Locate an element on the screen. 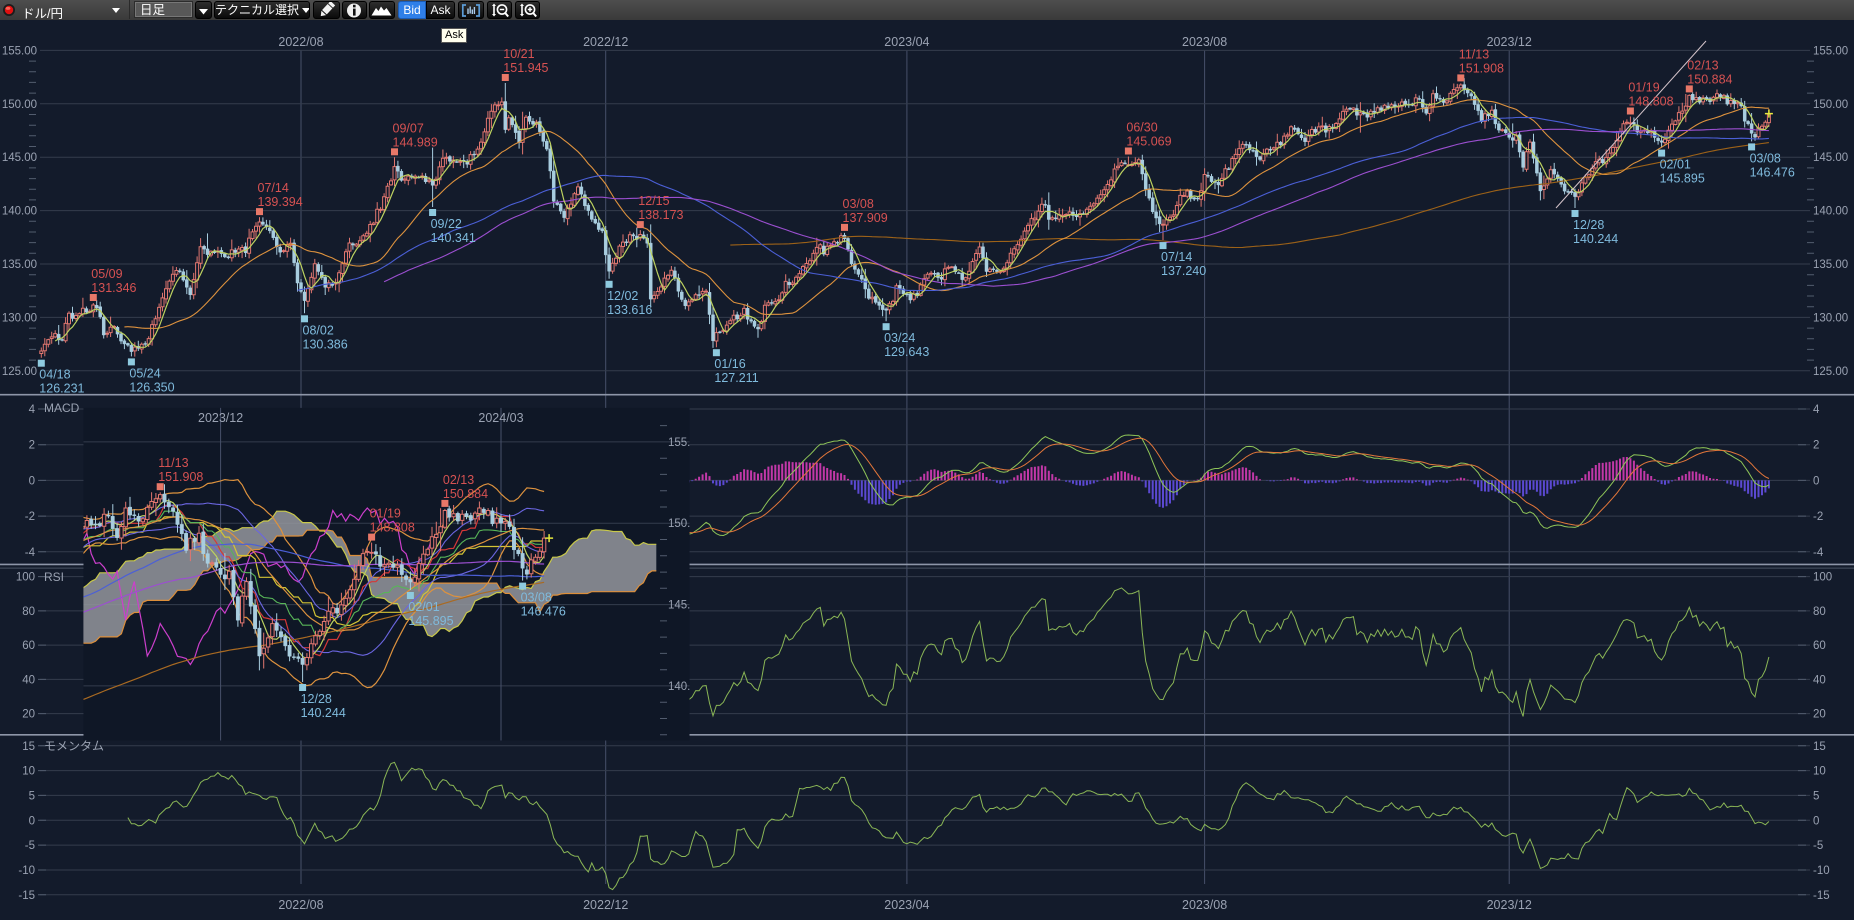 Image resolution: width=1854 pixels, height=920 pixels. svg-text: 130.00 is located at coordinates (19, 318).